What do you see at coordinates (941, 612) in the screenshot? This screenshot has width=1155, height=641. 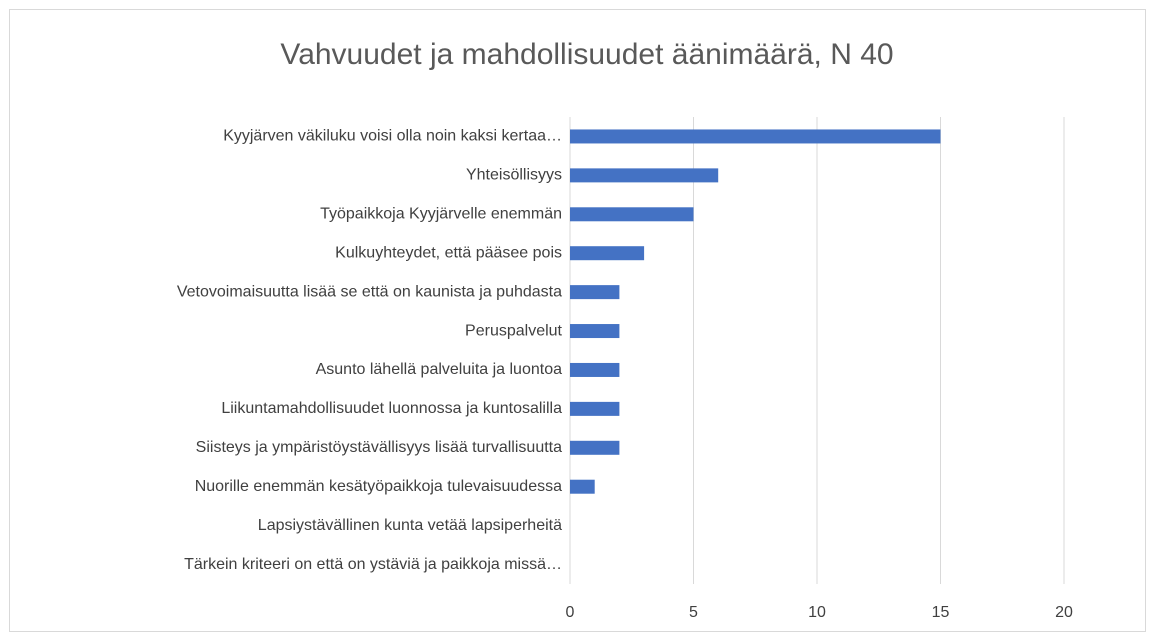 I see `x-tick-label: 15` at bounding box center [941, 612].